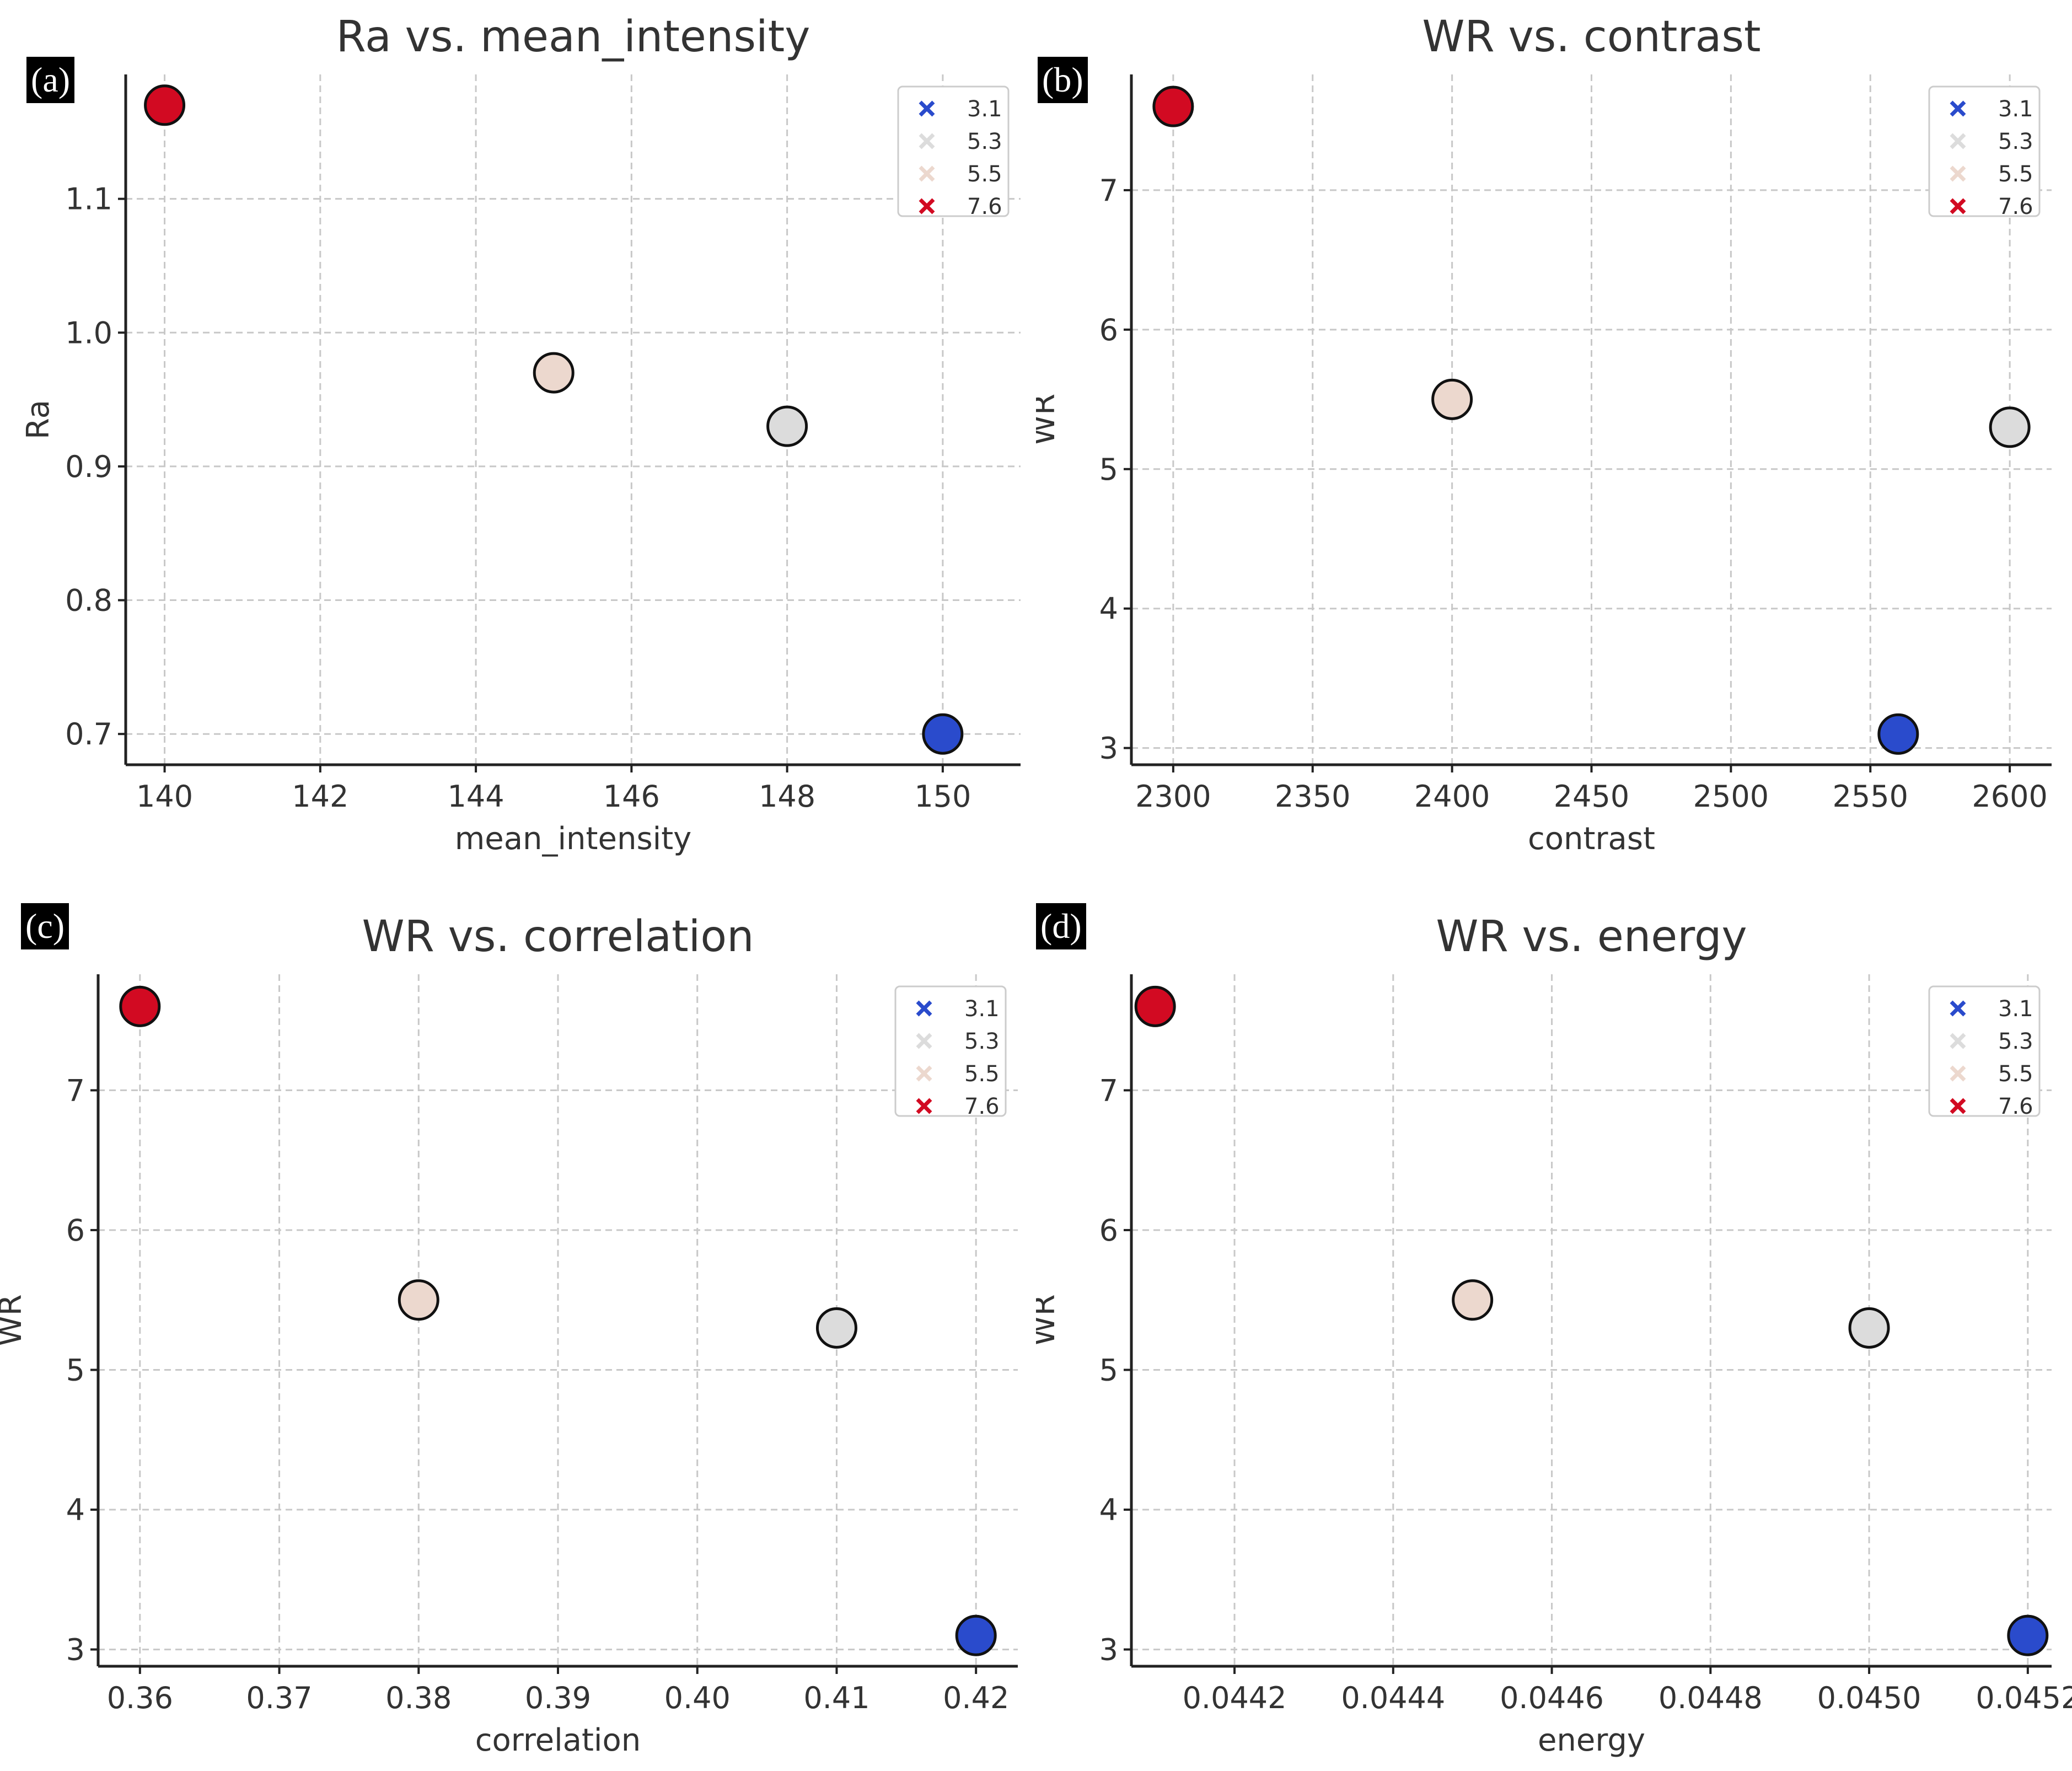  I want to click on y-axis-label: Ra, so click(38, 420).